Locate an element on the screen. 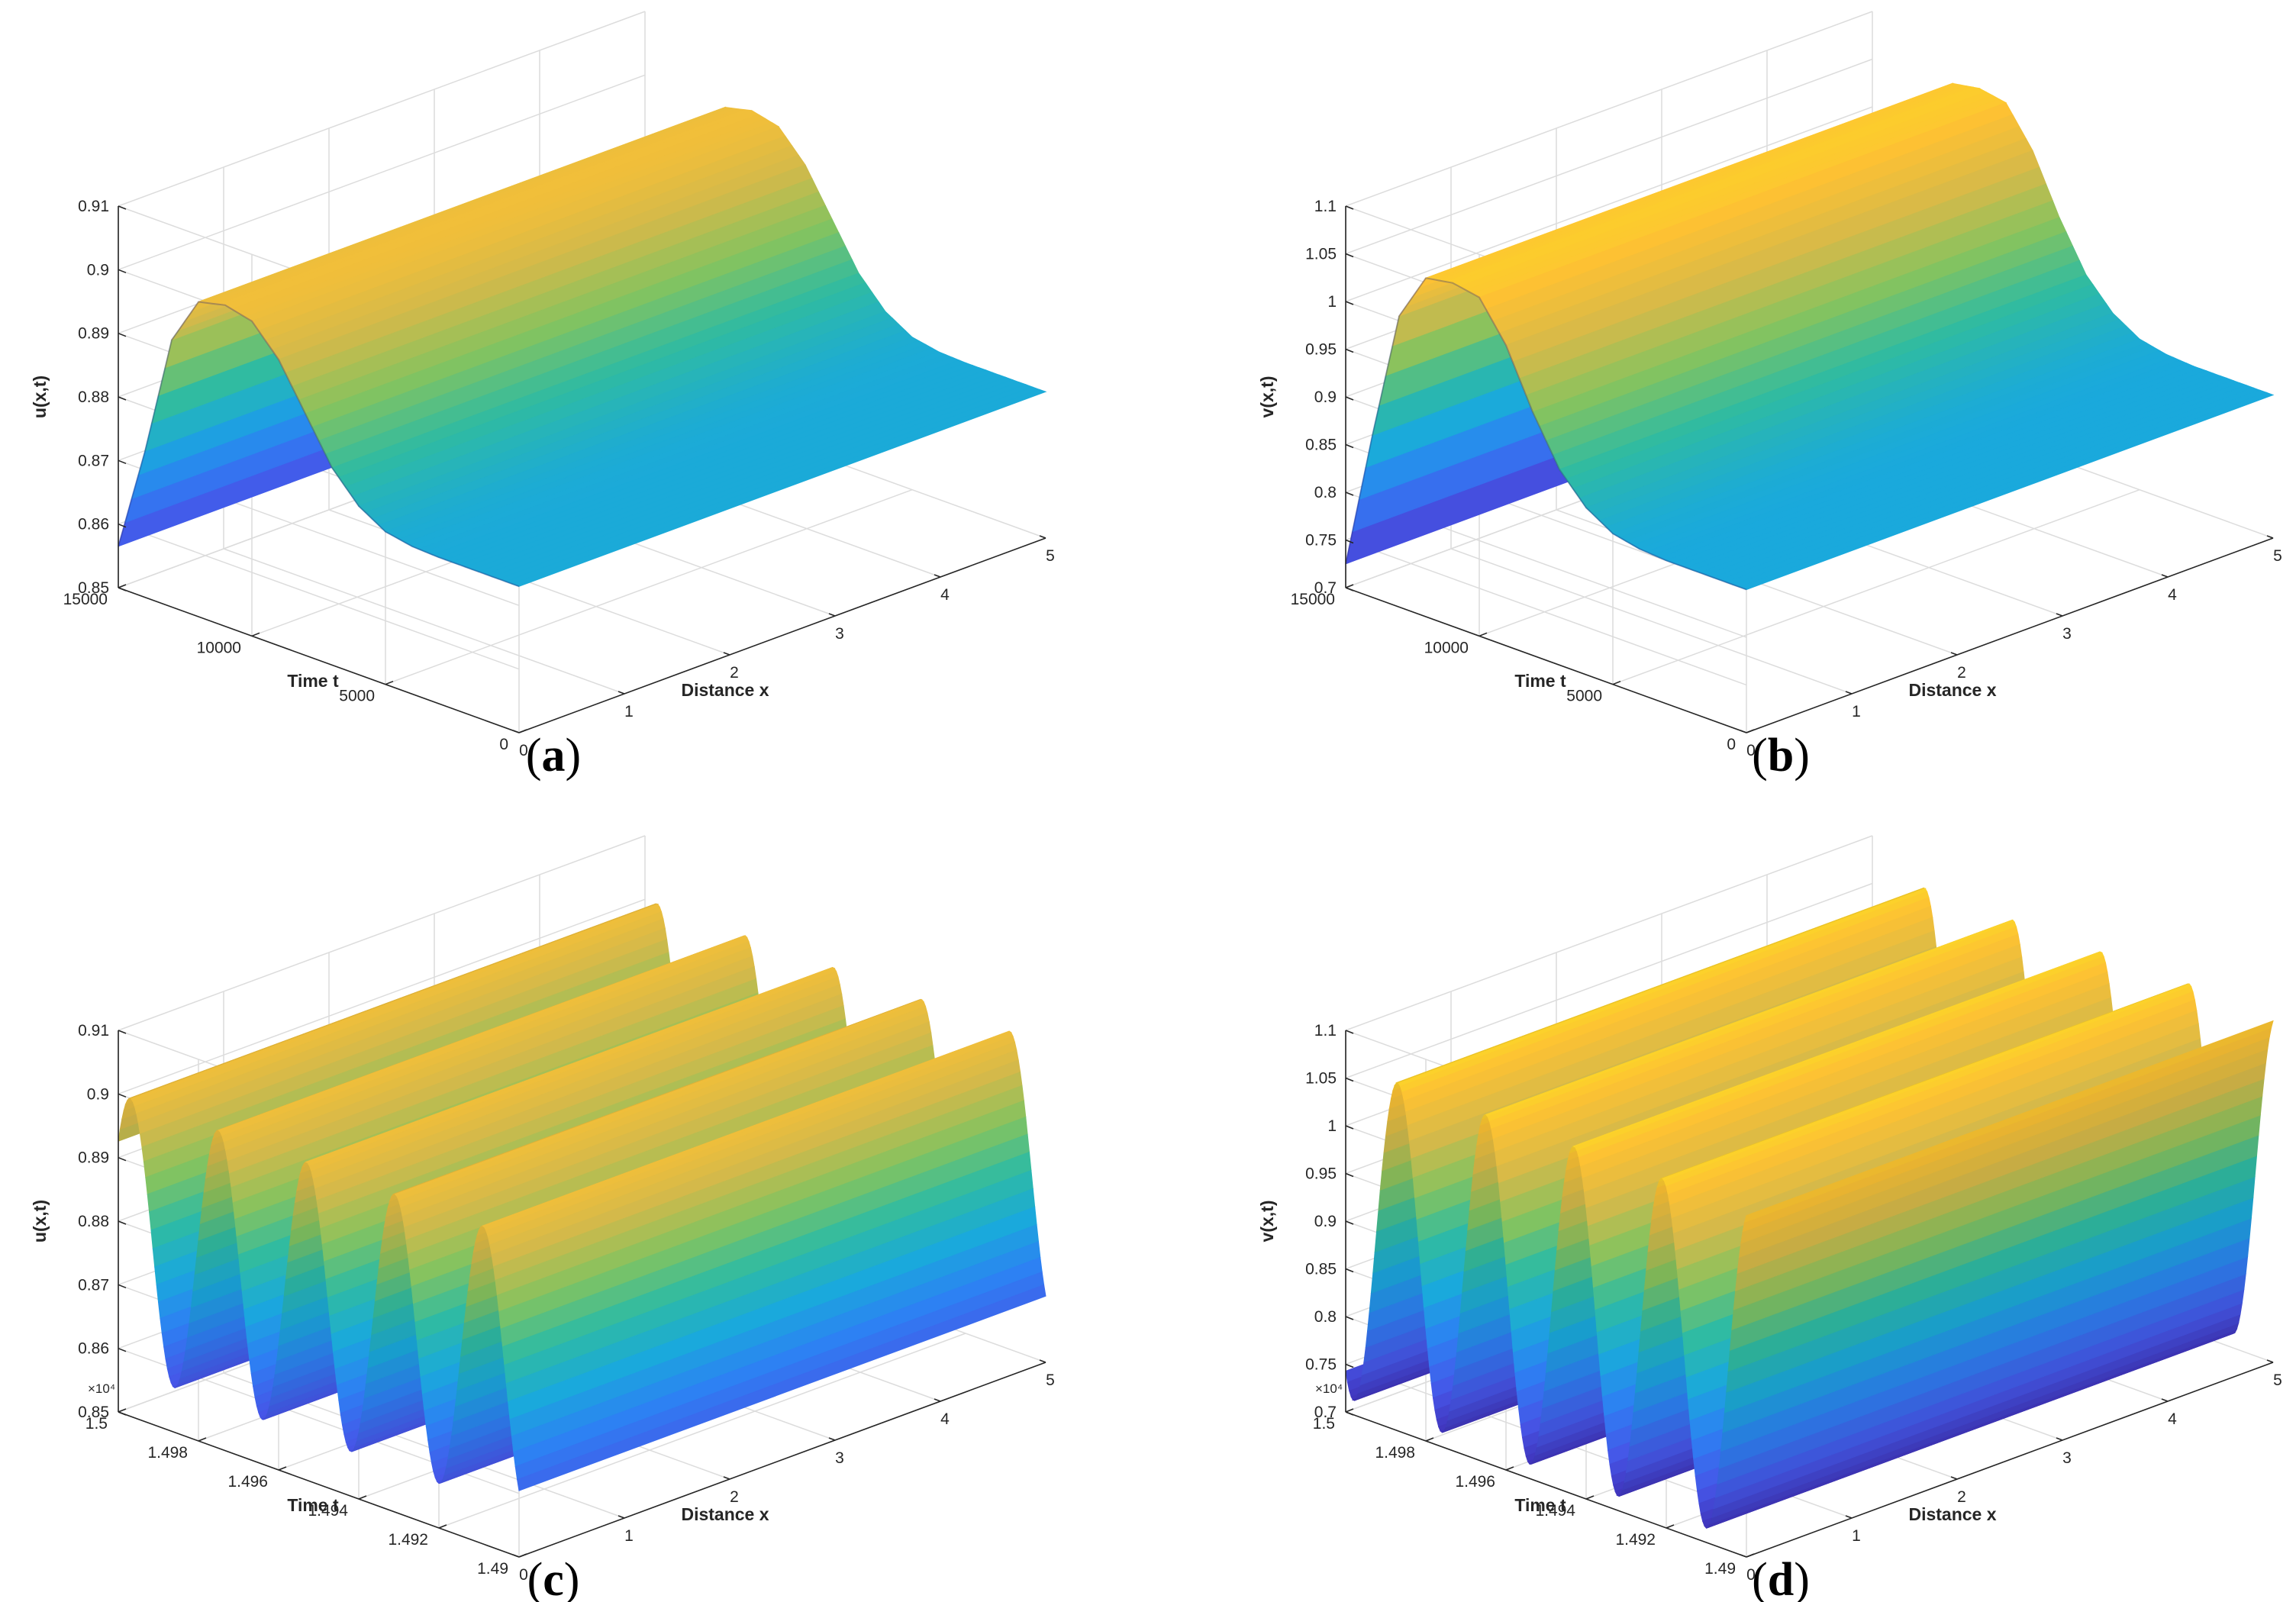 Image resolution: width=2296 pixels, height=1602 pixels. surface is located at coordinates (1810, 336).